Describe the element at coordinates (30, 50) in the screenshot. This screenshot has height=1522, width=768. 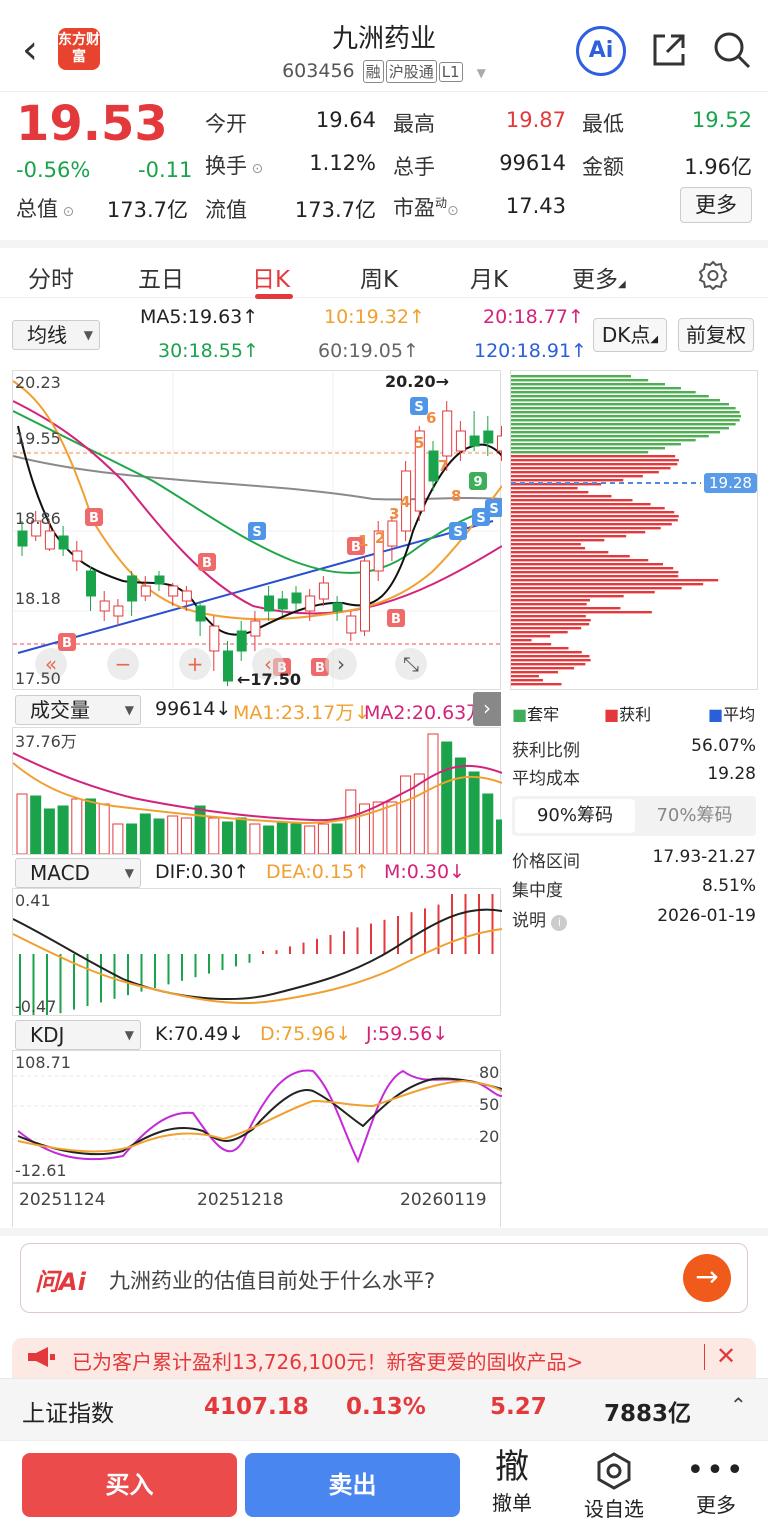
I see `back-arrow-icon: ‹` at that location.